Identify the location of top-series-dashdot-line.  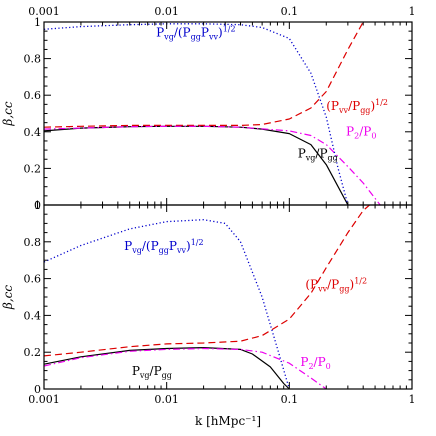
(212, 165).